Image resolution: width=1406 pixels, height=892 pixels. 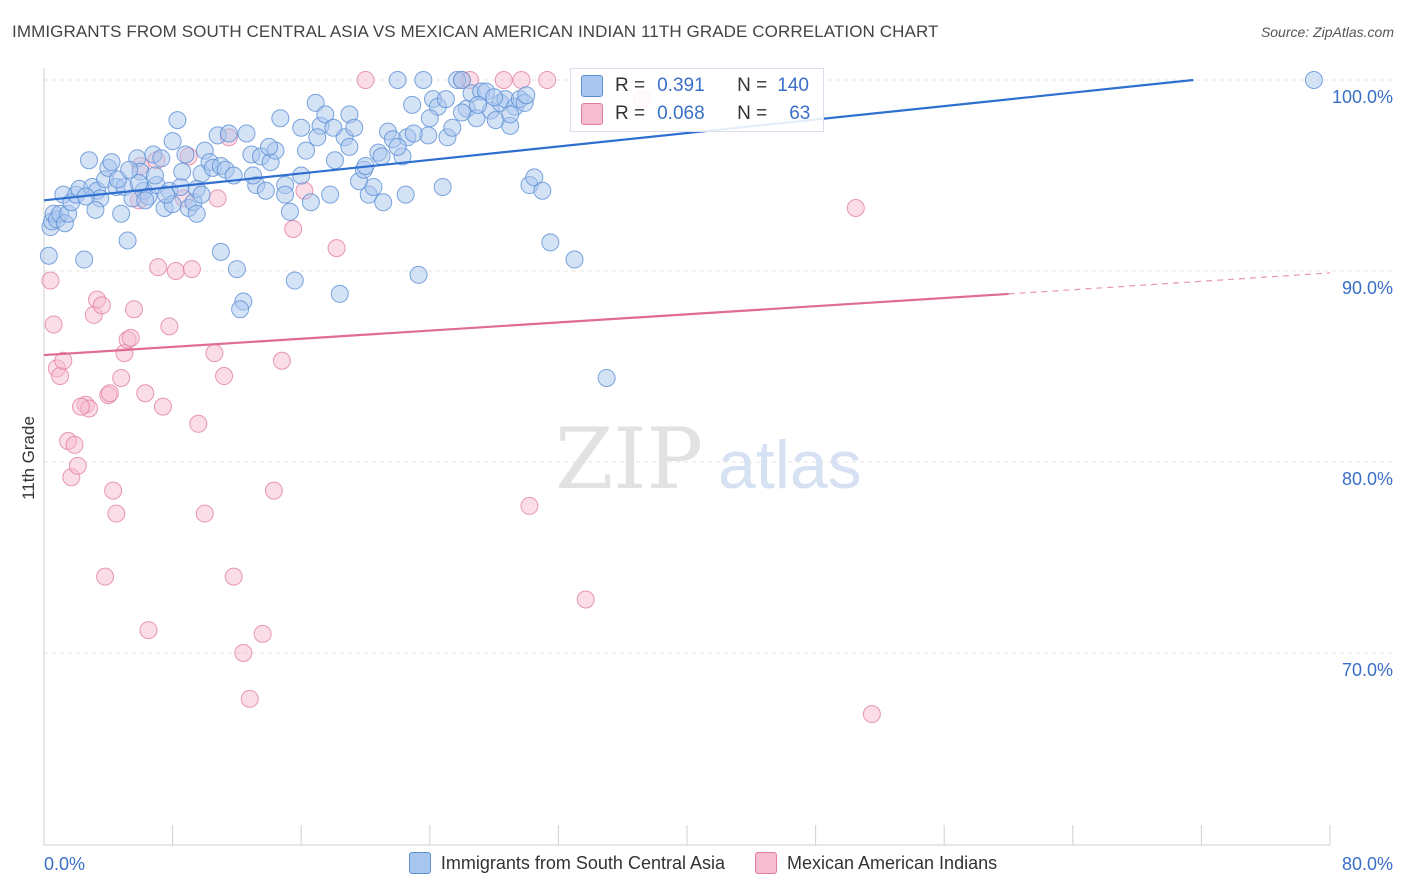 I want to click on stats-blue-r-value: 0.391, so click(x=681, y=85).